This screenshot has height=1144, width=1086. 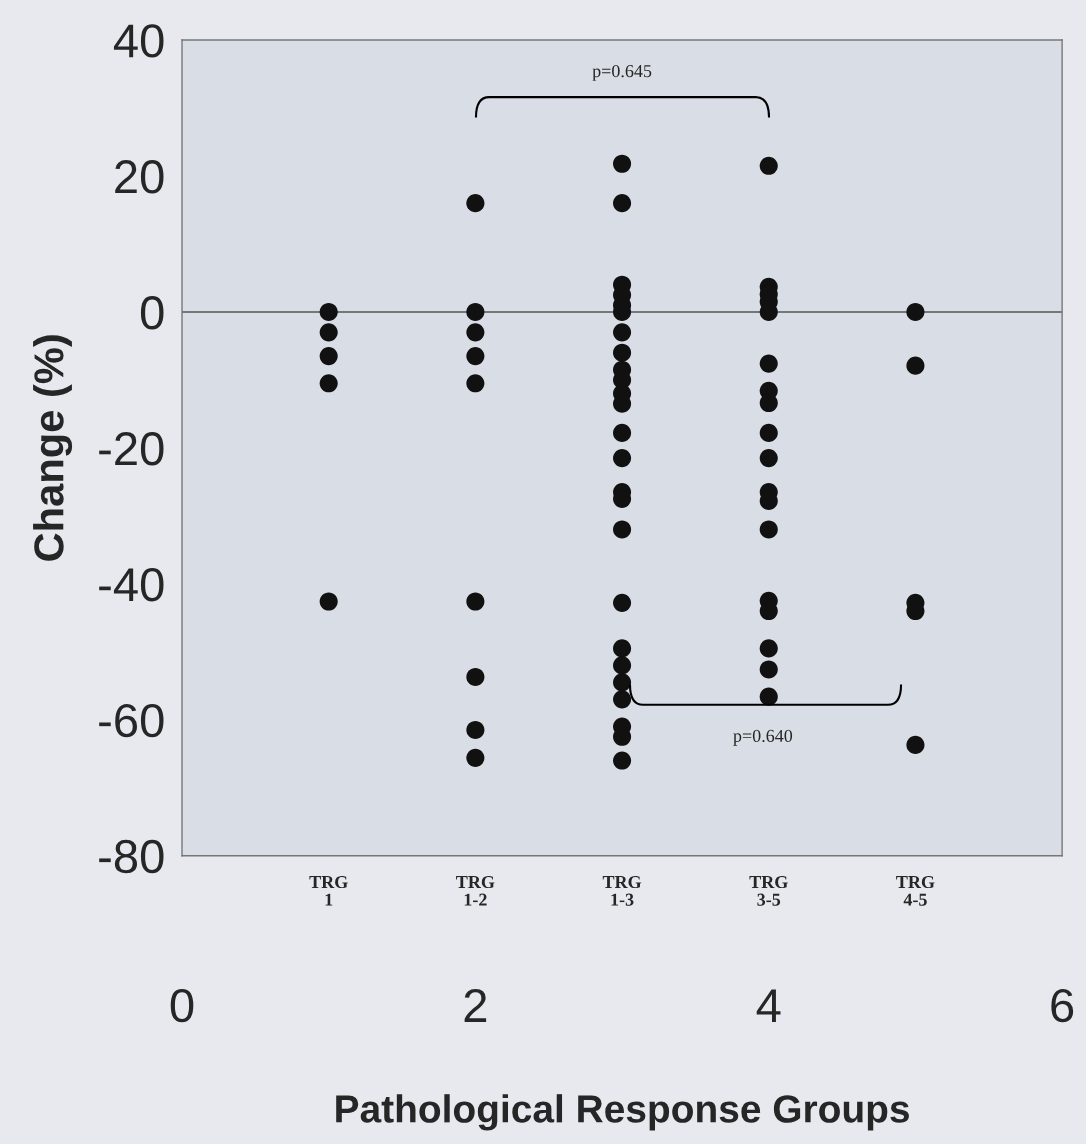 I want to click on text: TRG 1-3, so click(x=622, y=890).